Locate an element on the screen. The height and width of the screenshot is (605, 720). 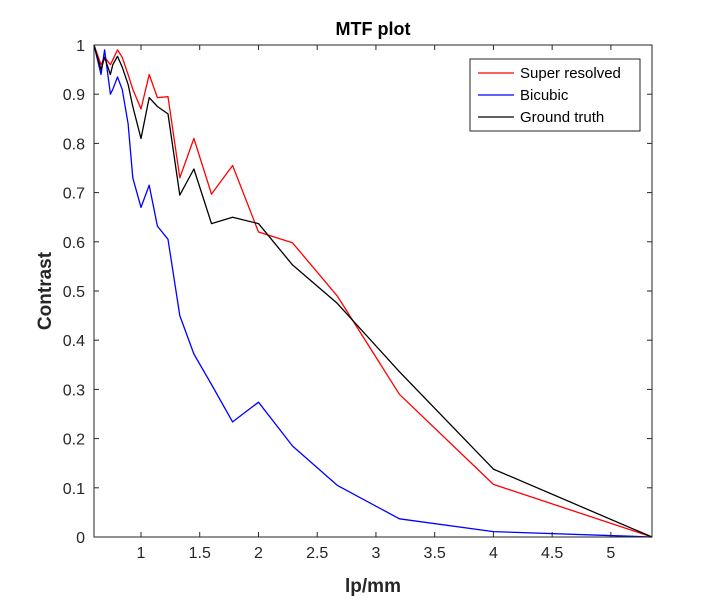
x-tick-label: 1.5 is located at coordinates (200, 553).